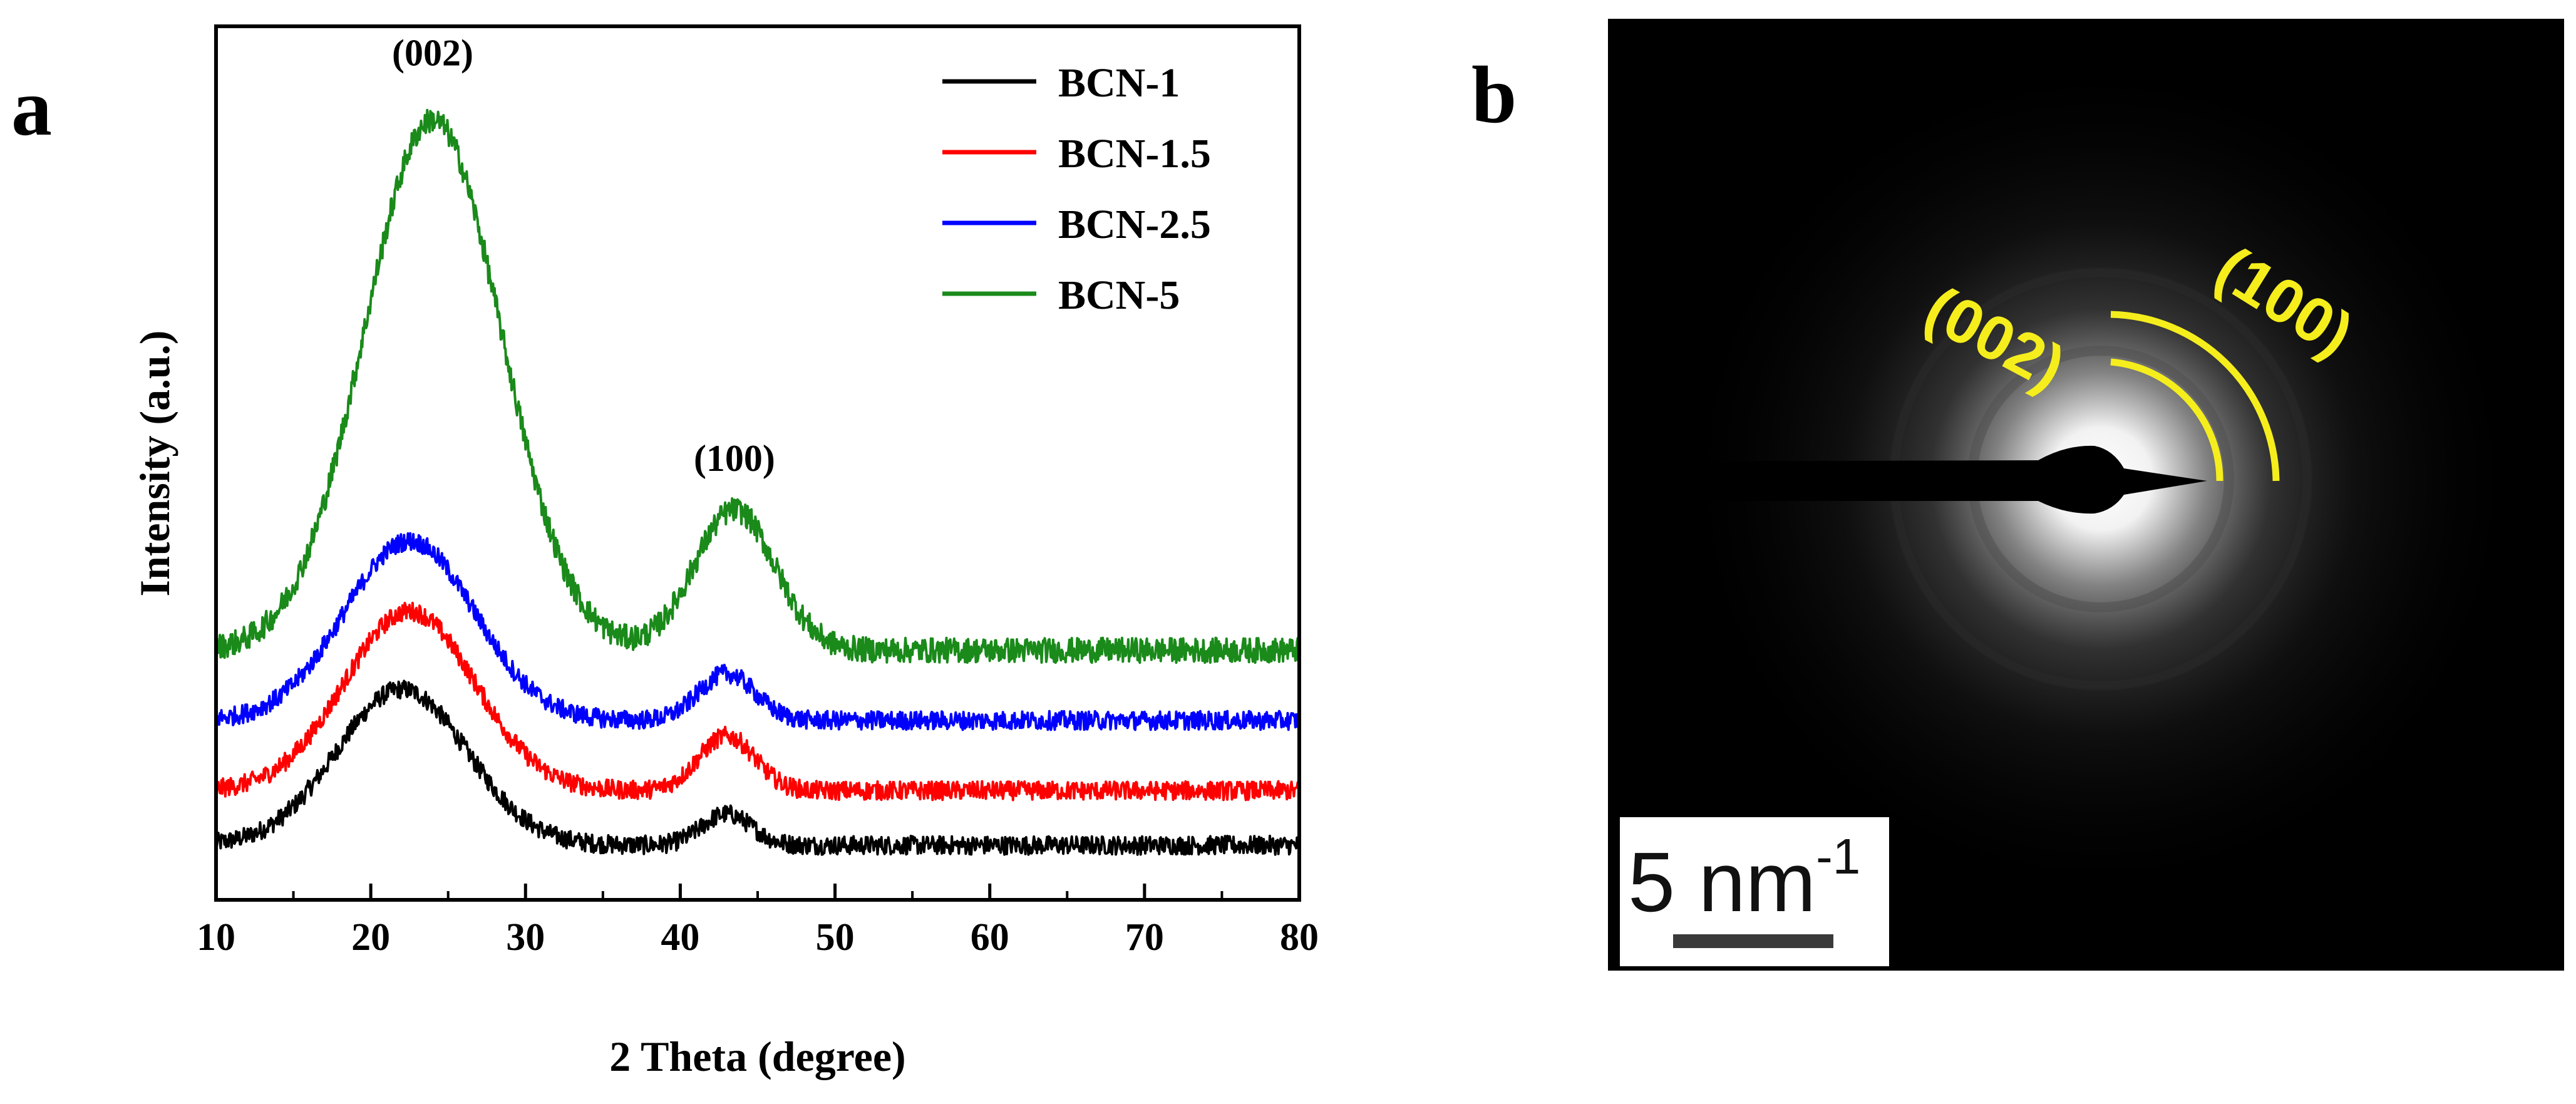 The width and height of the screenshot is (2576, 1104). What do you see at coordinates (432, 53) in the screenshot?
I see `peak-label: (002)` at bounding box center [432, 53].